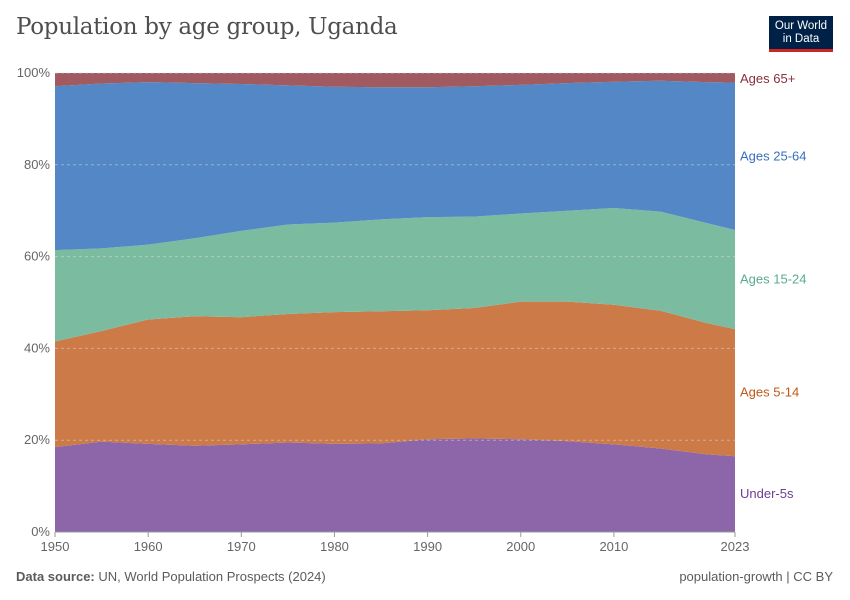  I want to click on series-label: Under-5s, so click(767, 493).